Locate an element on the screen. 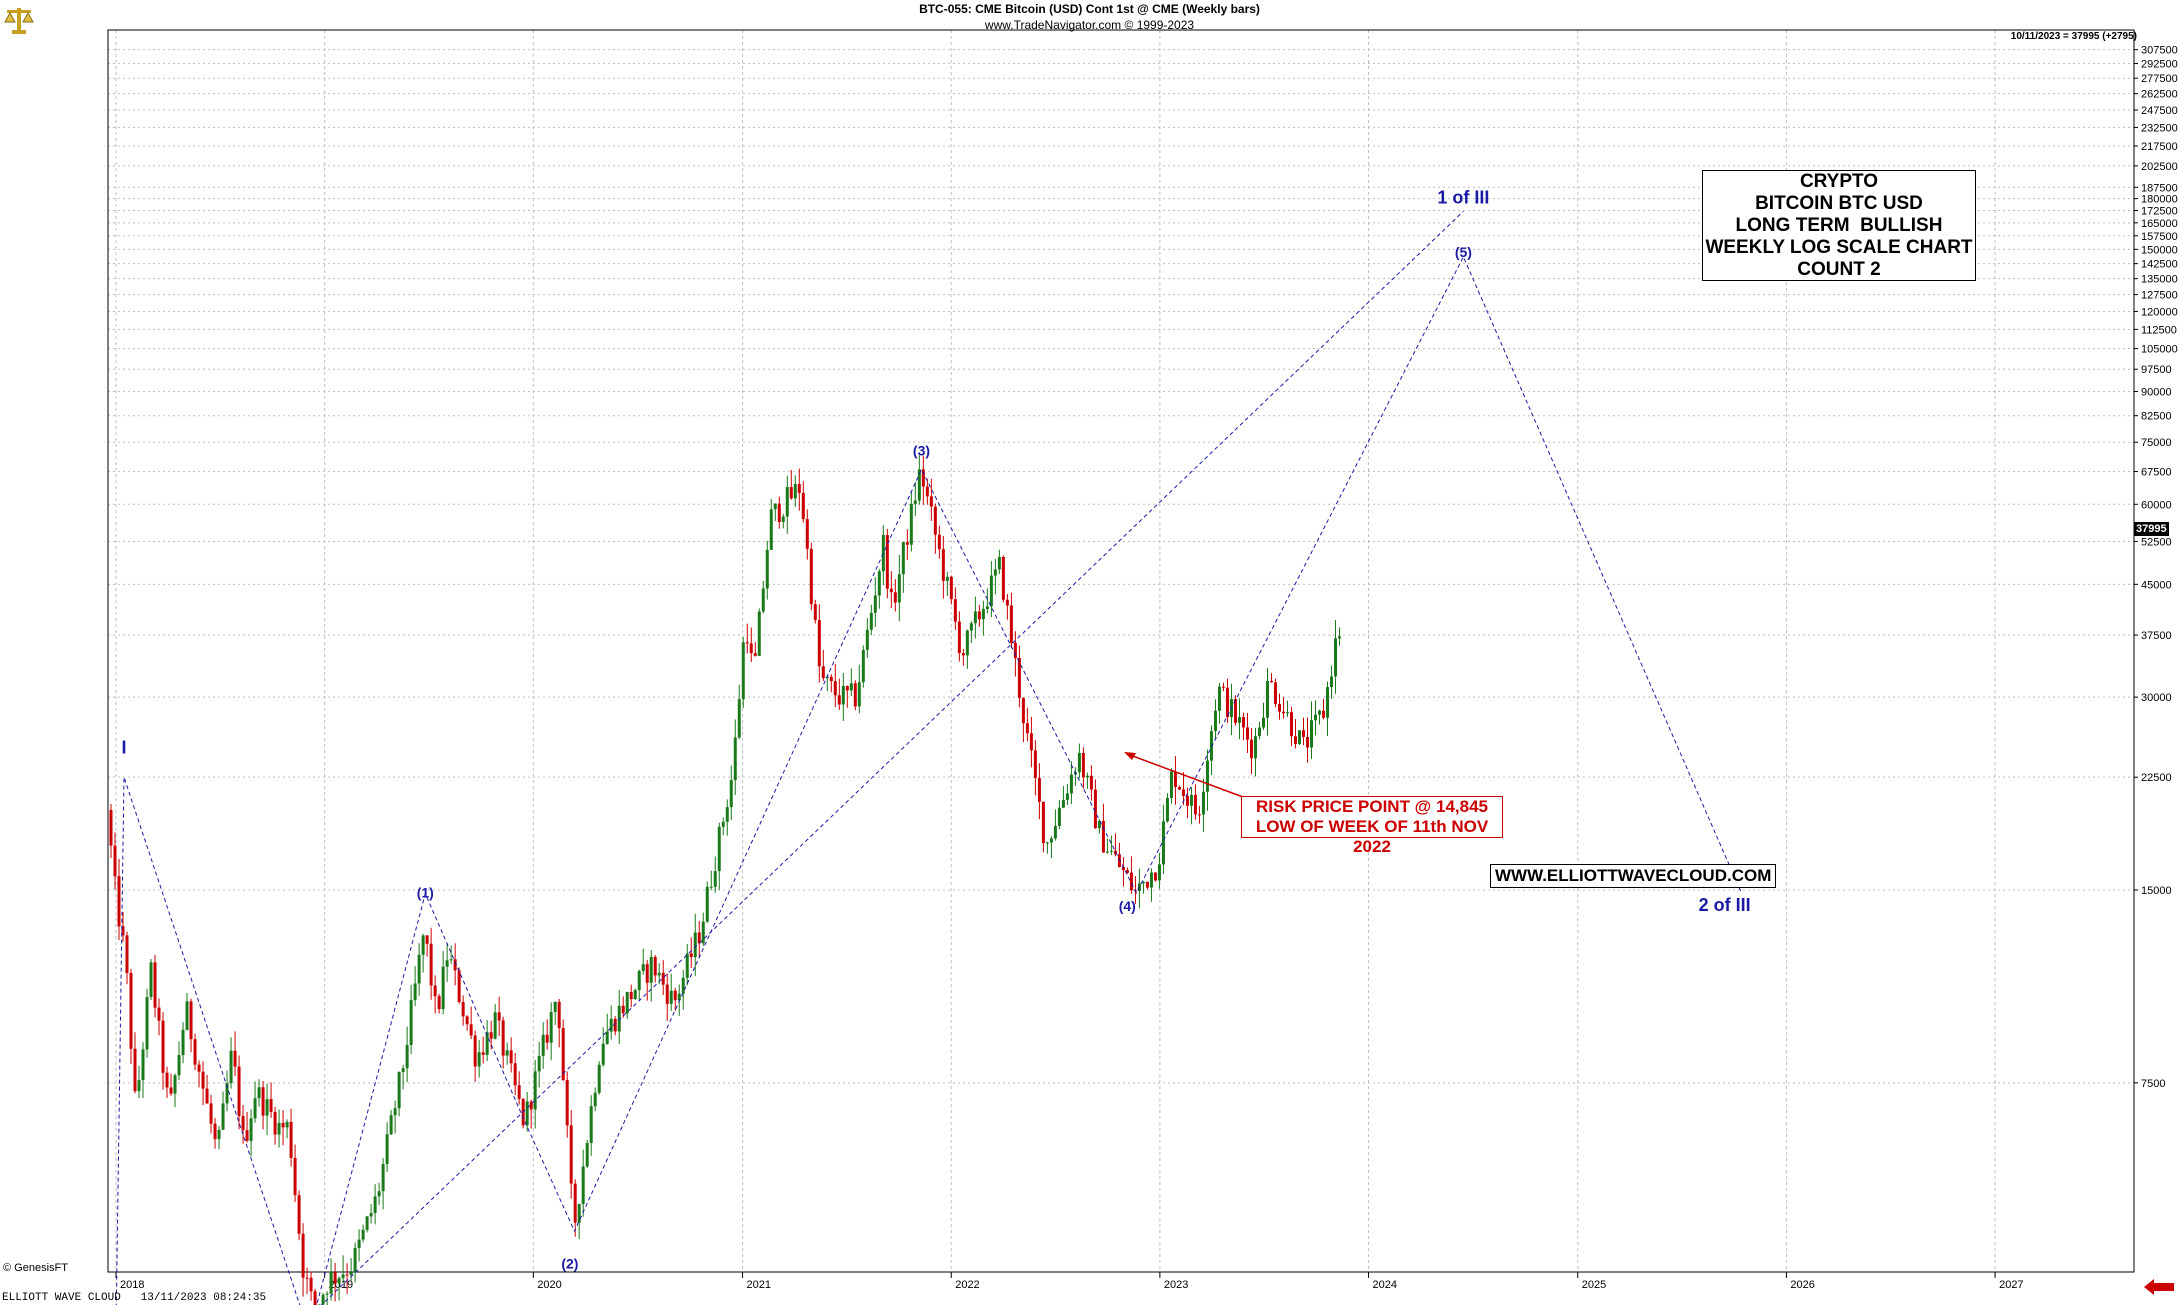 This screenshot has width=2179, height=1305. price-label: 52500 is located at coordinates (2156, 542).